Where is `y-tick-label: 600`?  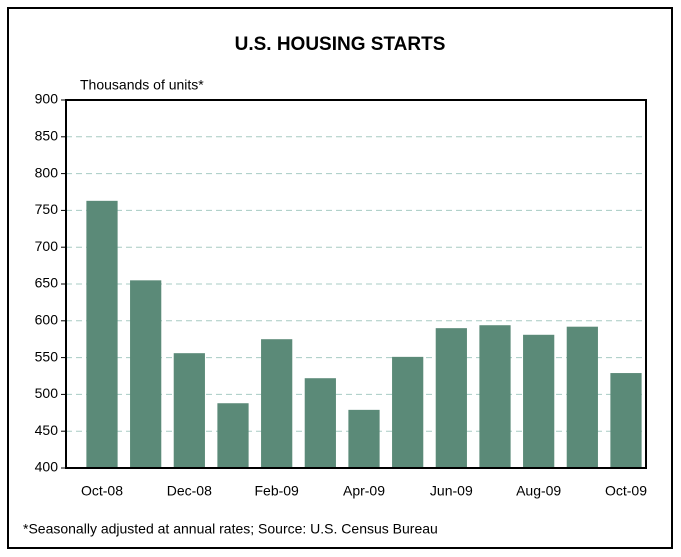 y-tick-label: 600 is located at coordinates (47, 320).